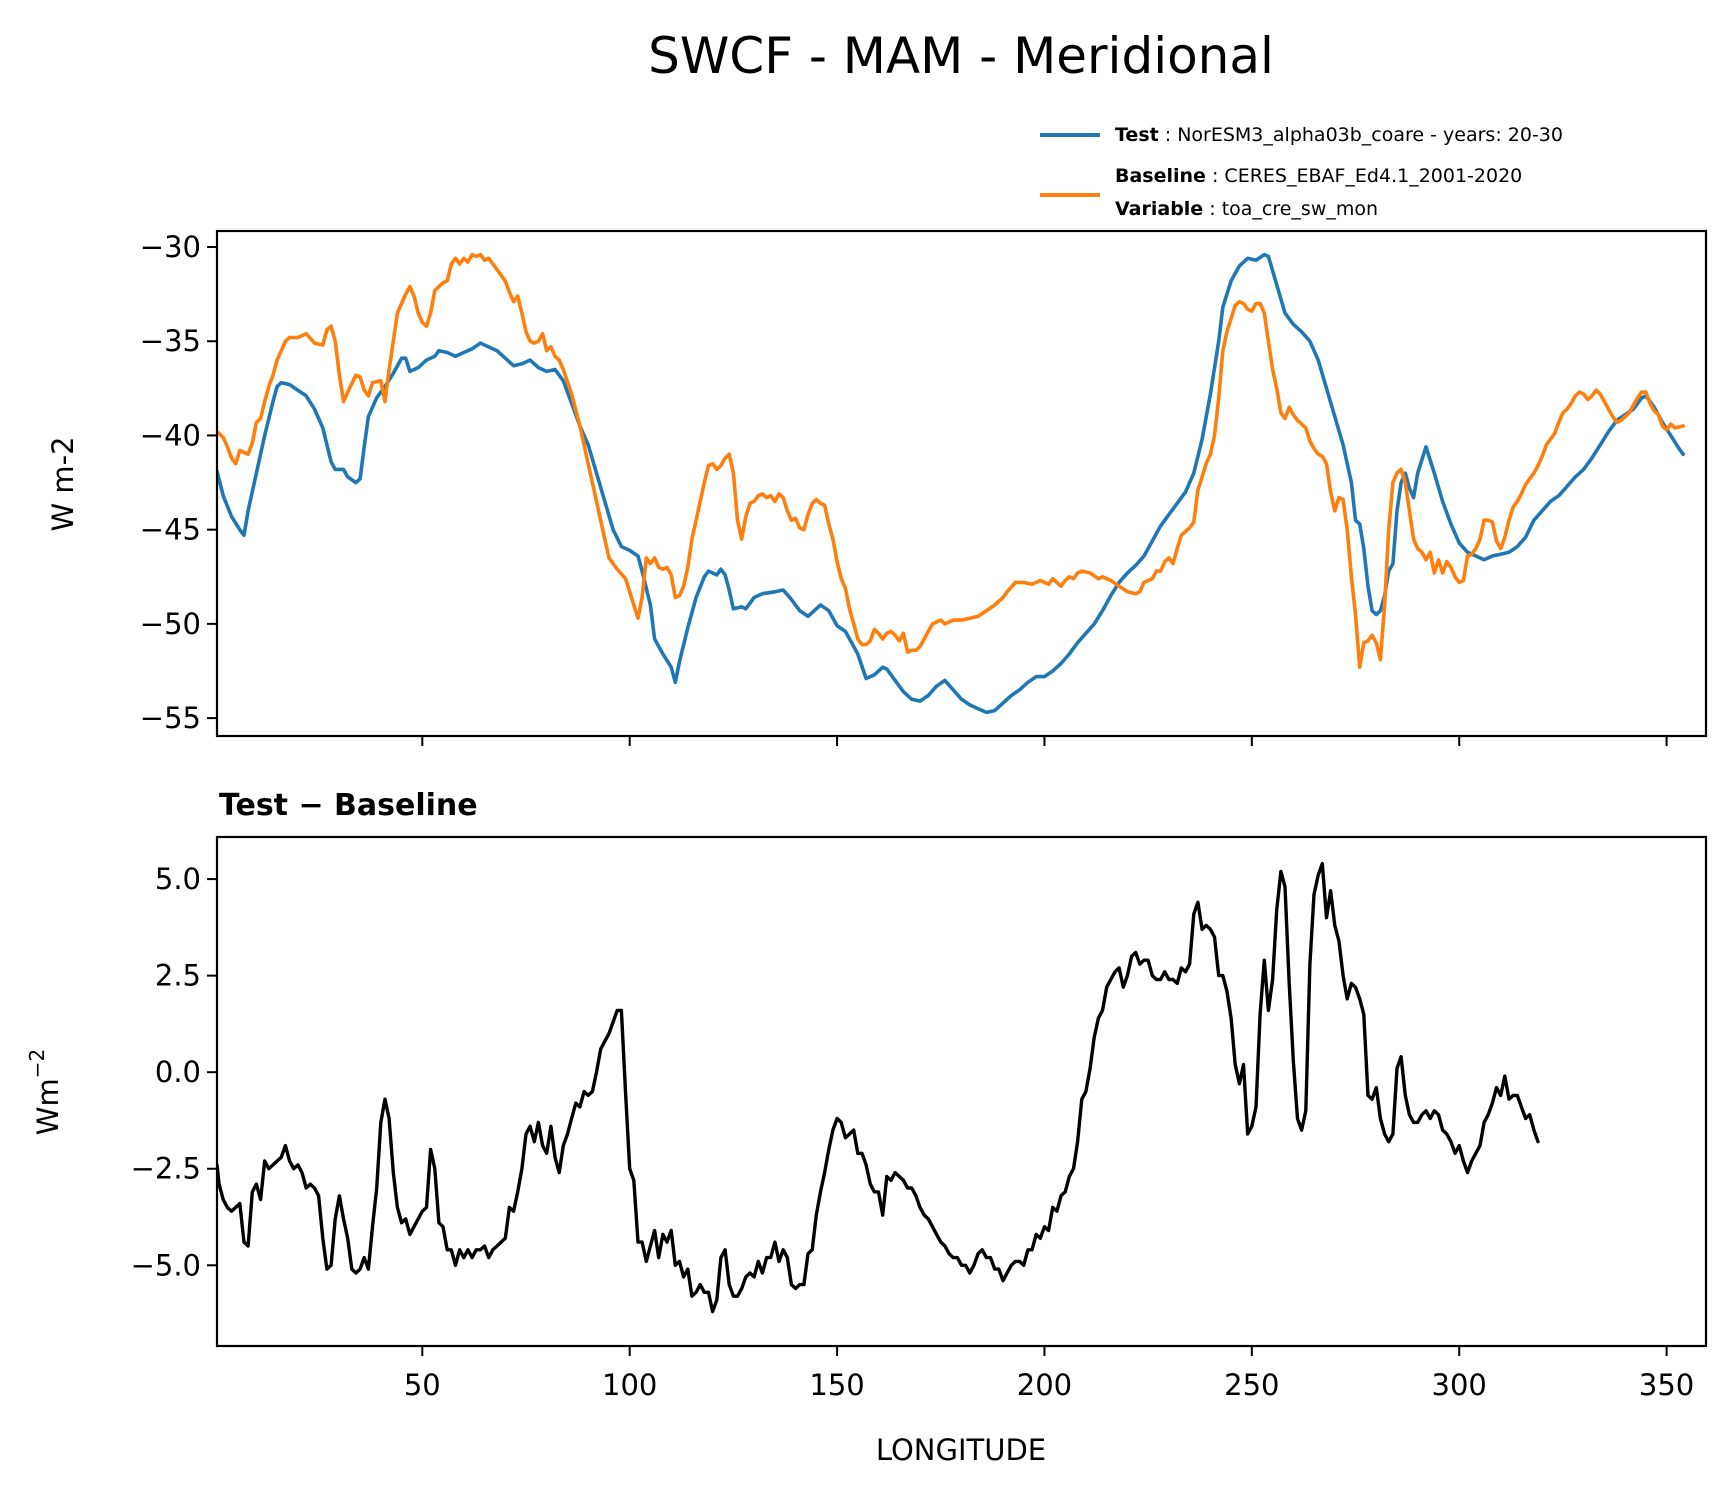 This screenshot has width=1736, height=1496. Describe the element at coordinates (1373, 176) in the screenshot. I see `legend-baseline-text: CERES_EBAF_Ed4.1_2001-2020` at that location.